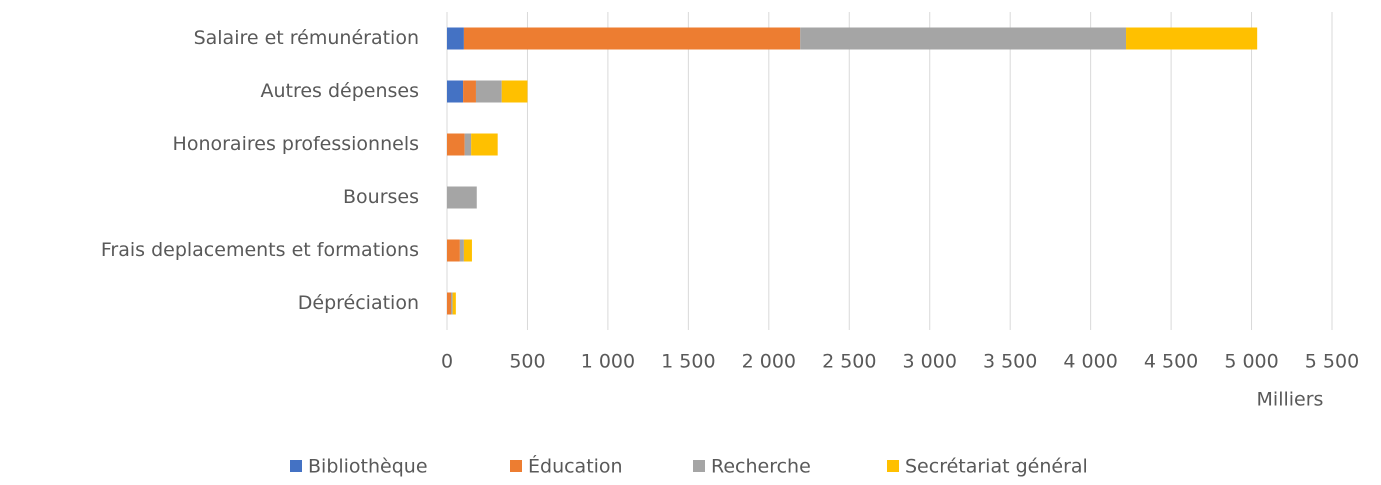  Describe the element at coordinates (296, 144) in the screenshot. I see `y-tick-label: Honoraires professionnels` at that location.